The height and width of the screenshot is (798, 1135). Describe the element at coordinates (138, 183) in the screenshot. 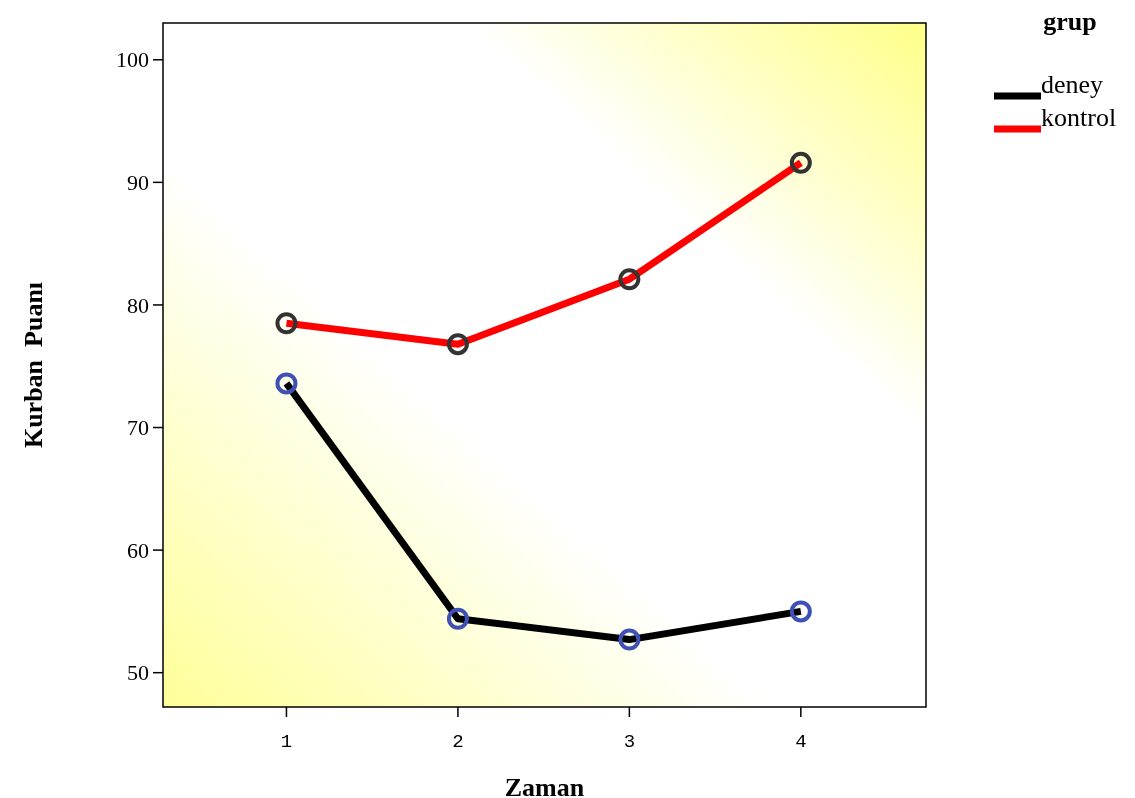

I see `y-tick-label: 90` at that location.